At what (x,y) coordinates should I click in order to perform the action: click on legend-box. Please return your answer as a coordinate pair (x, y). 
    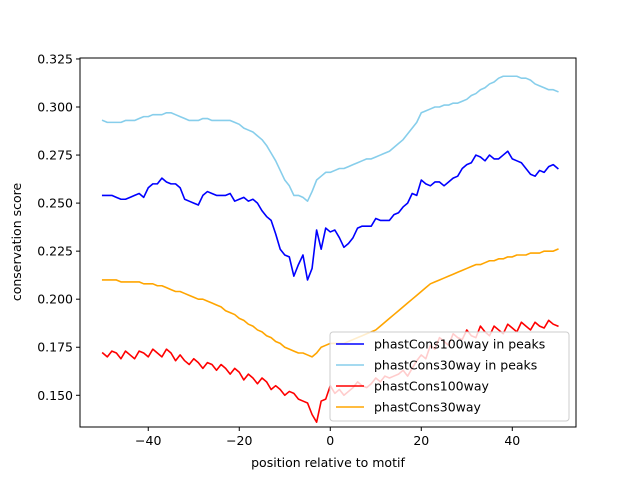
    Looking at the image, I should click on (449, 376).